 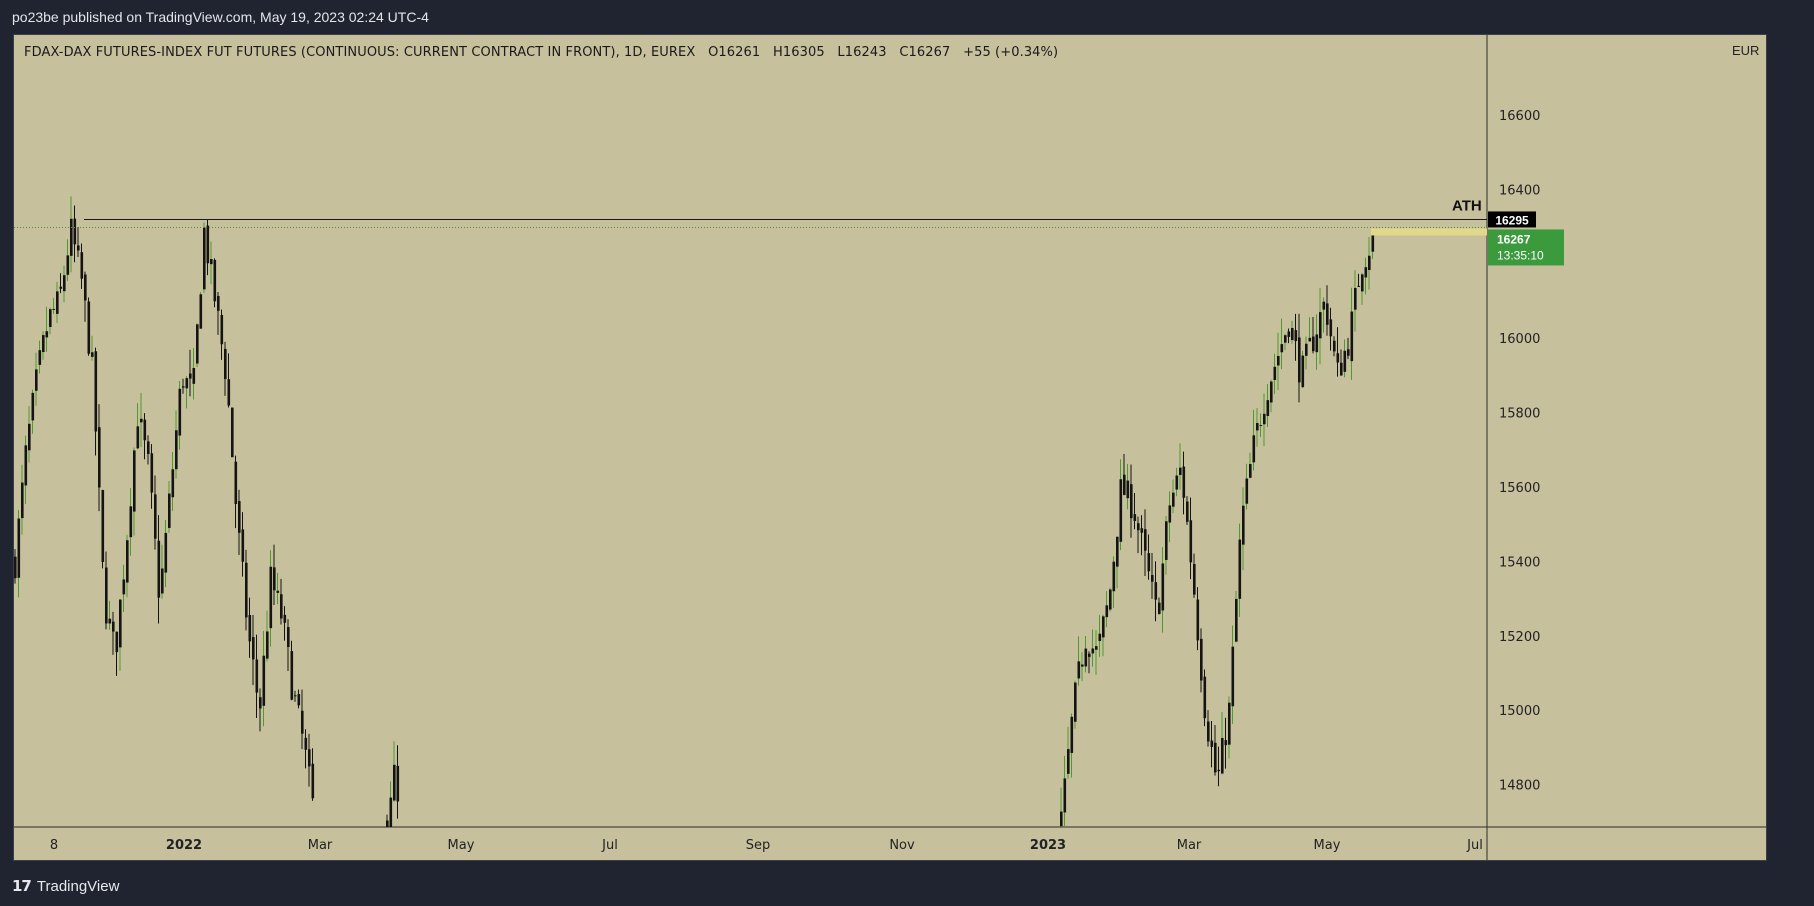 I want to click on tradingview-logo: 17 TradingView, so click(x=65, y=886).